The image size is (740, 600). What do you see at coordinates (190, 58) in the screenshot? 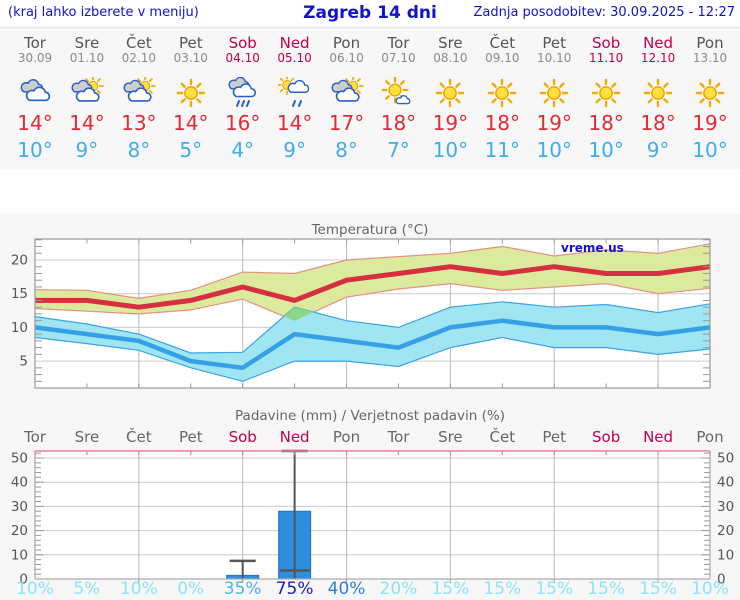
I see `day-date: 03.10` at bounding box center [190, 58].